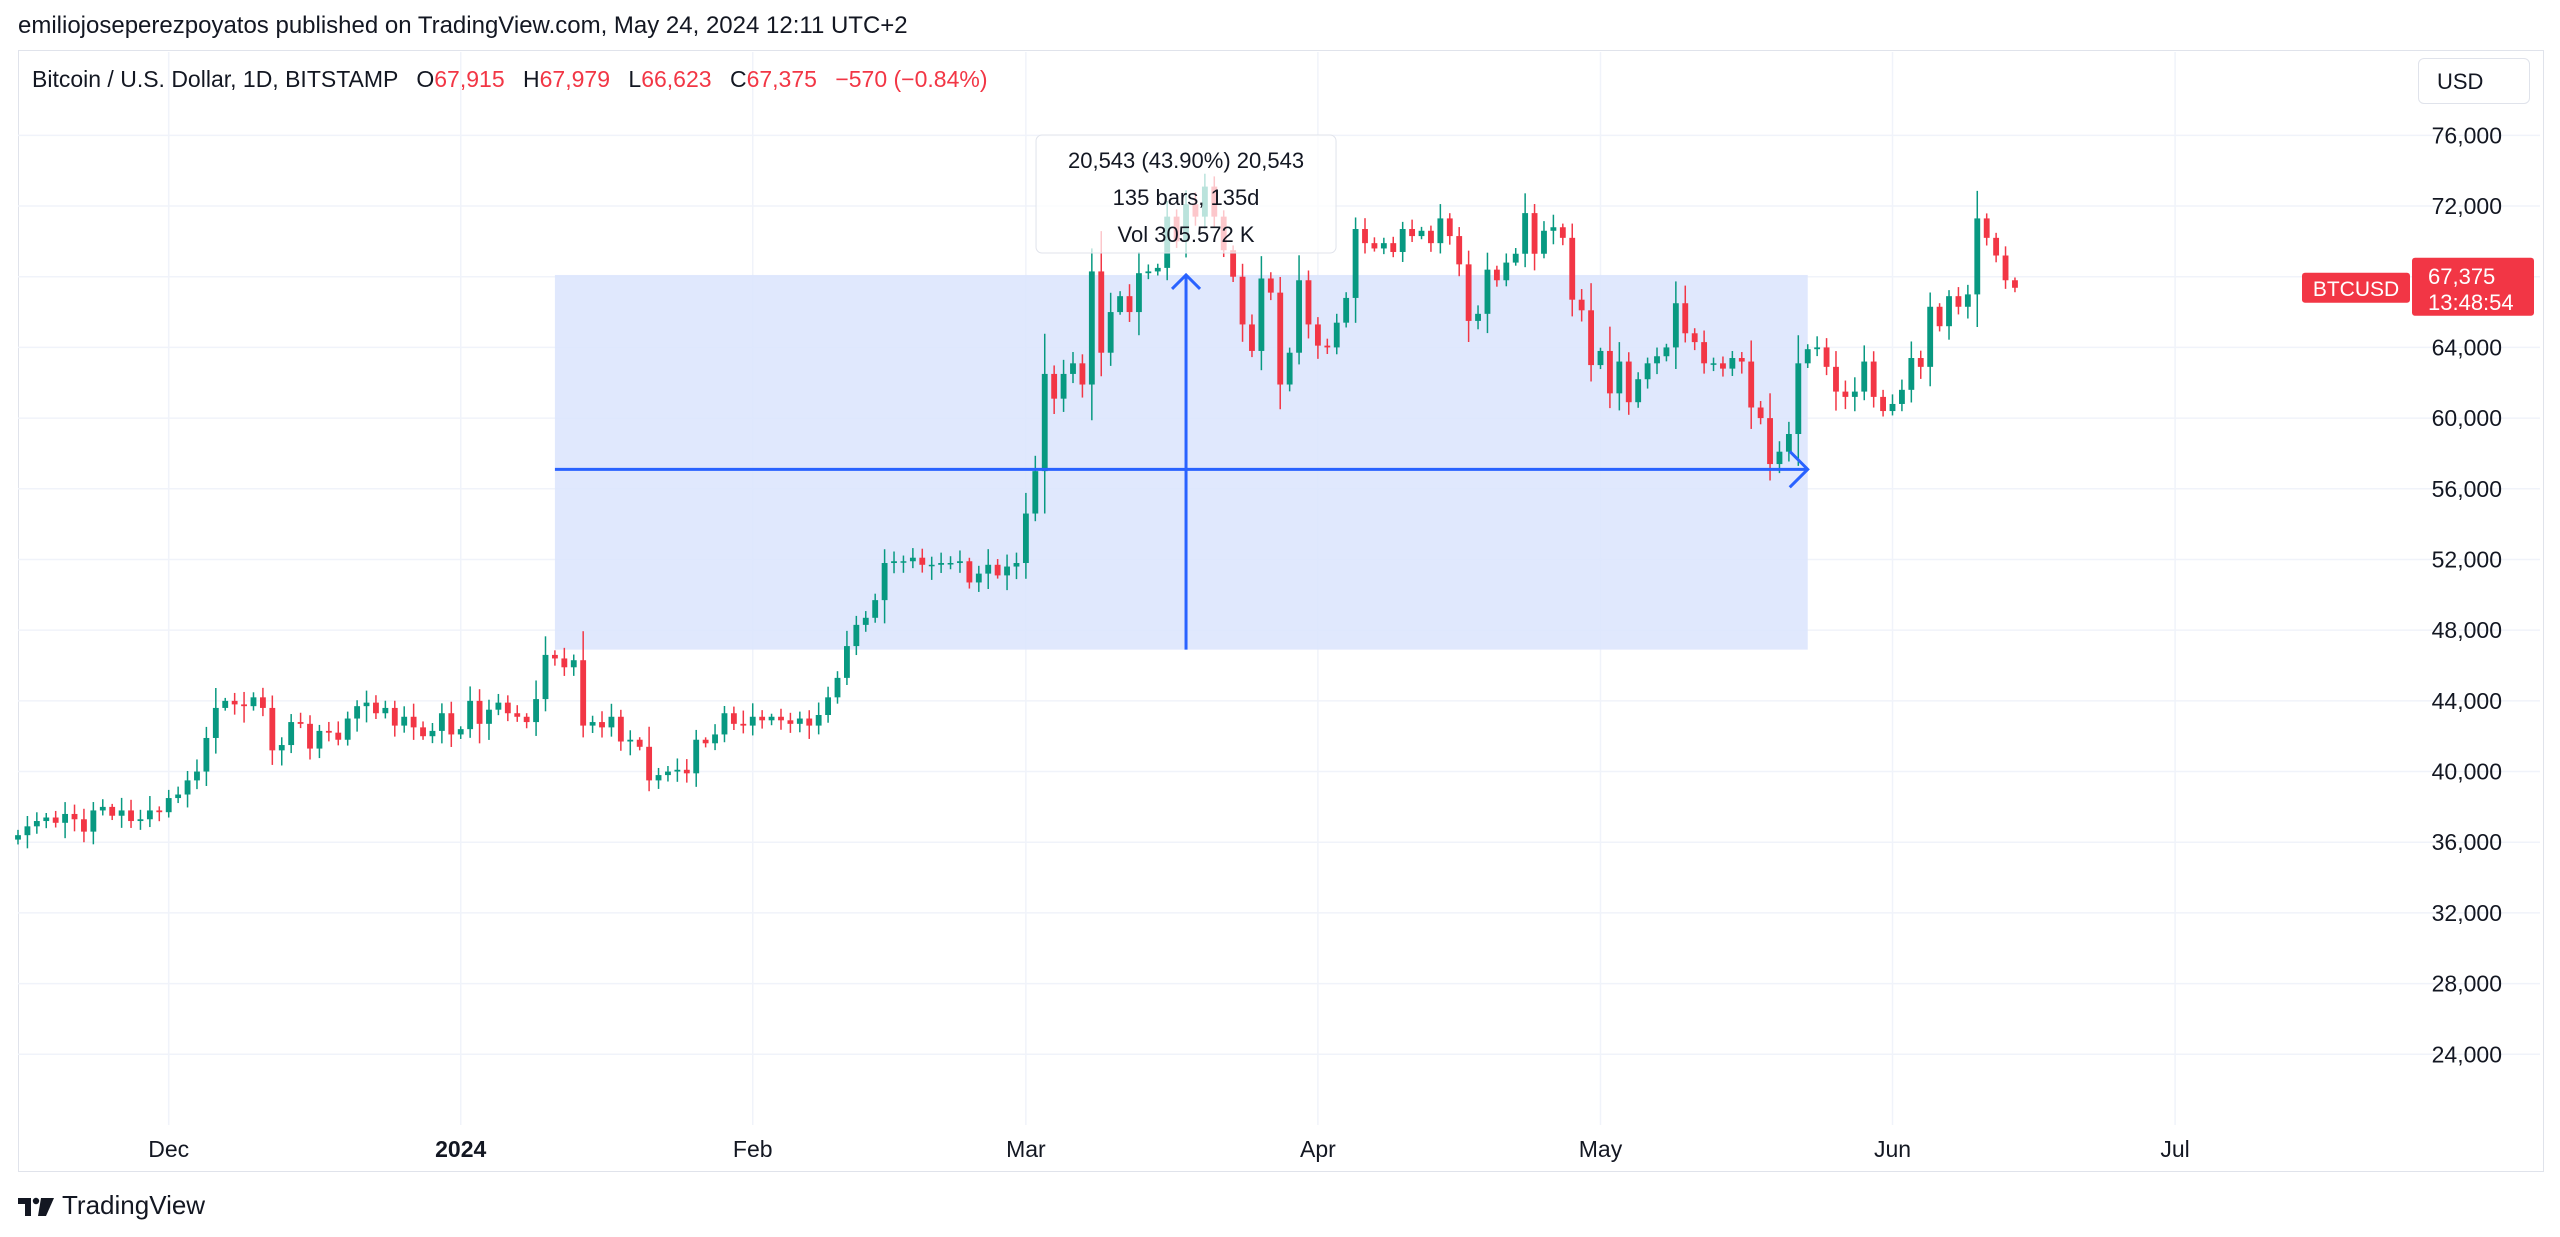 The image size is (2560, 1237). Describe the element at coordinates (215, 79) in the screenshot. I see `symbol-title: Bitcoin / U.S. Dollar, 1D, BITSTAMP` at that location.